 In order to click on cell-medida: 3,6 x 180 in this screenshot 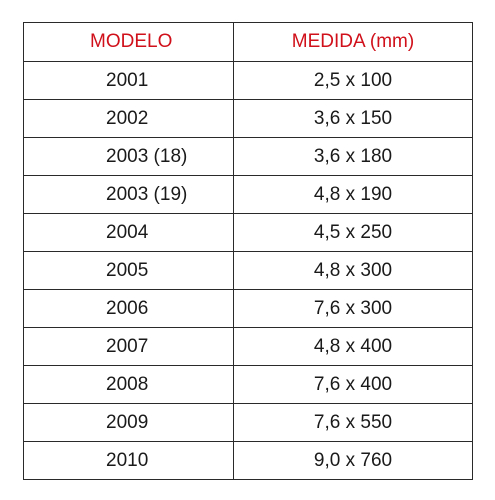, I will do `click(353, 156)`.